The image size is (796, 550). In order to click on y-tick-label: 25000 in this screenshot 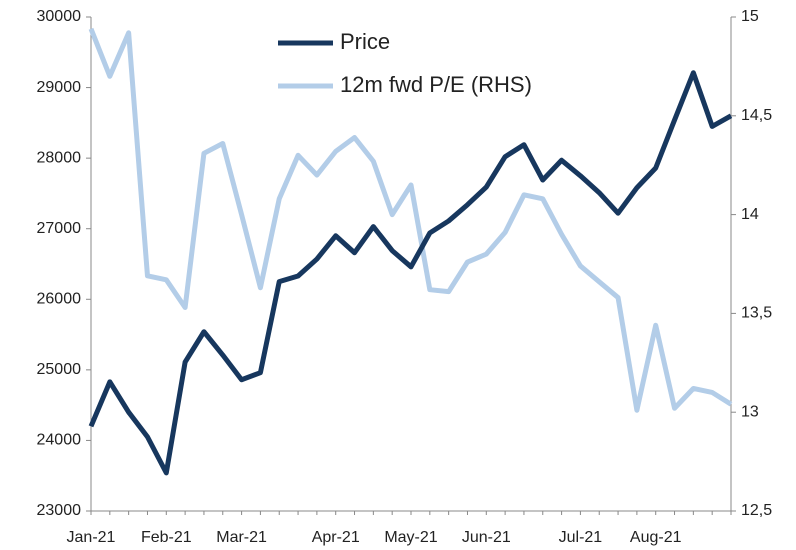, I will do `click(59, 369)`.